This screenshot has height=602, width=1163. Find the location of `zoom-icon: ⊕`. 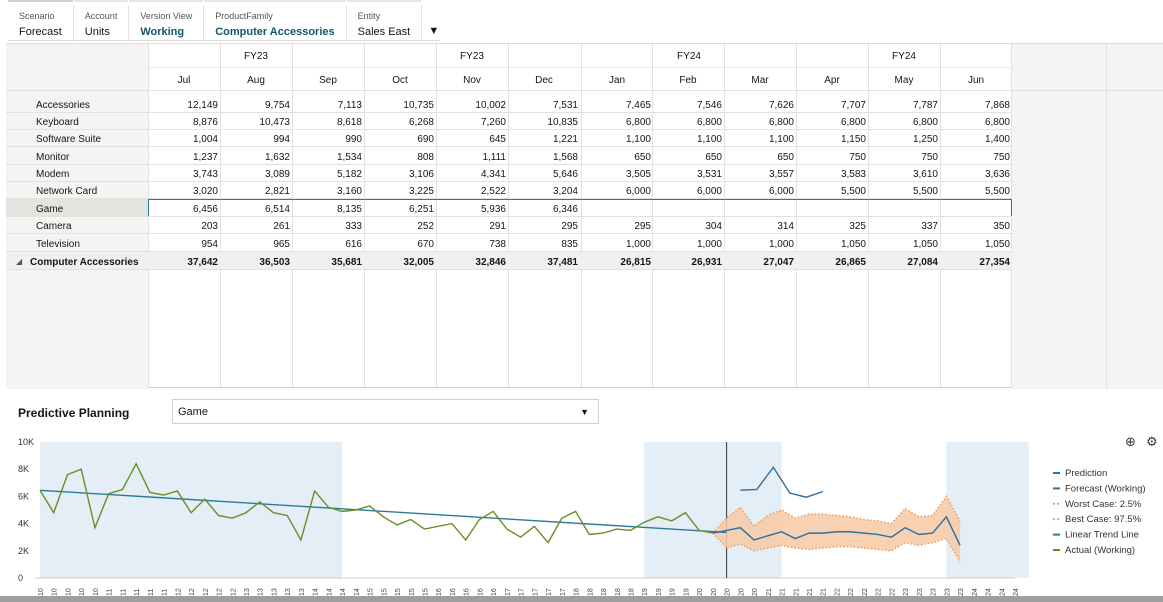

zoom-icon: ⊕ is located at coordinates (1130, 441).